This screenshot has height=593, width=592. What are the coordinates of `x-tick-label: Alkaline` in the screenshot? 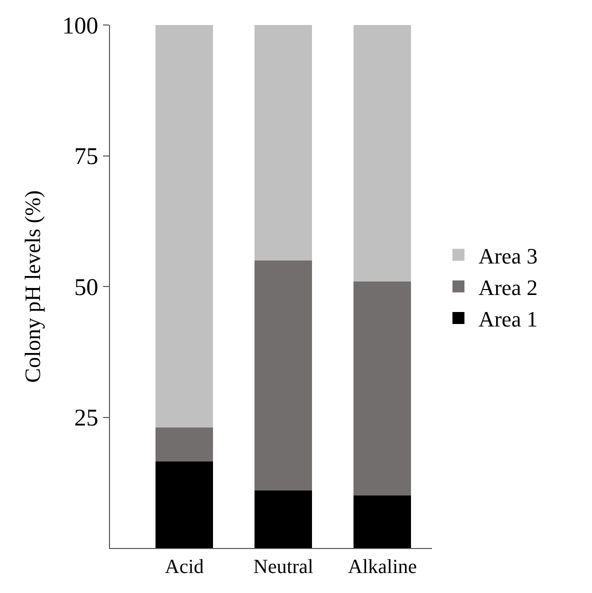 It's located at (383, 567).